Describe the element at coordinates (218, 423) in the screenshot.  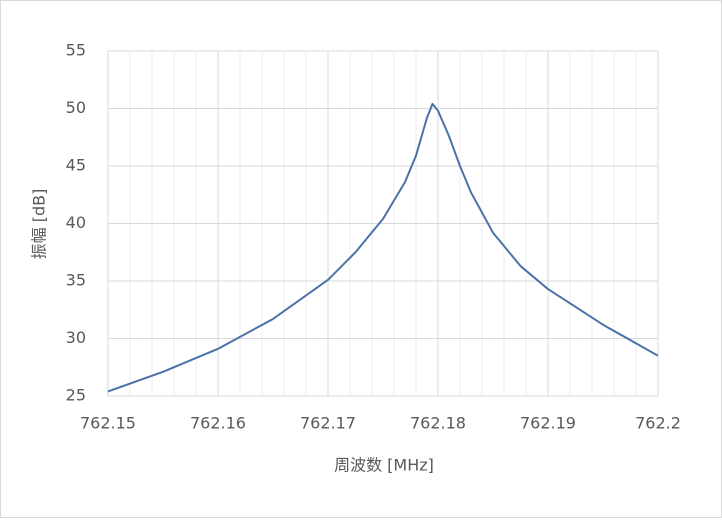
I see `x-tick-label: 762.16` at that location.